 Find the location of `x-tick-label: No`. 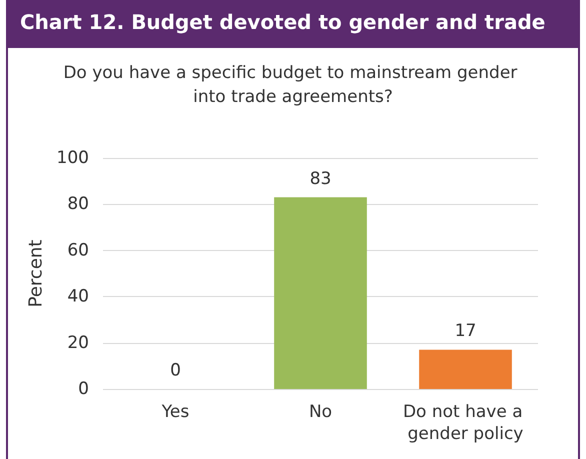

x-tick-label: No is located at coordinates (320, 412).